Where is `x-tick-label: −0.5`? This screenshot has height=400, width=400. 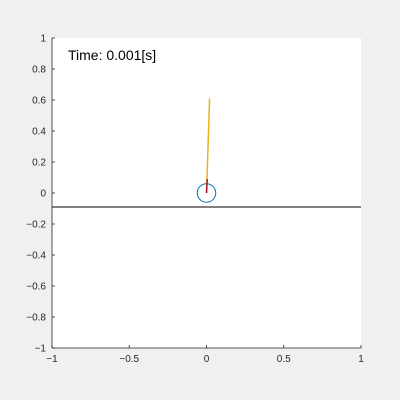
x-tick-label: −0.5 is located at coordinates (129, 359).